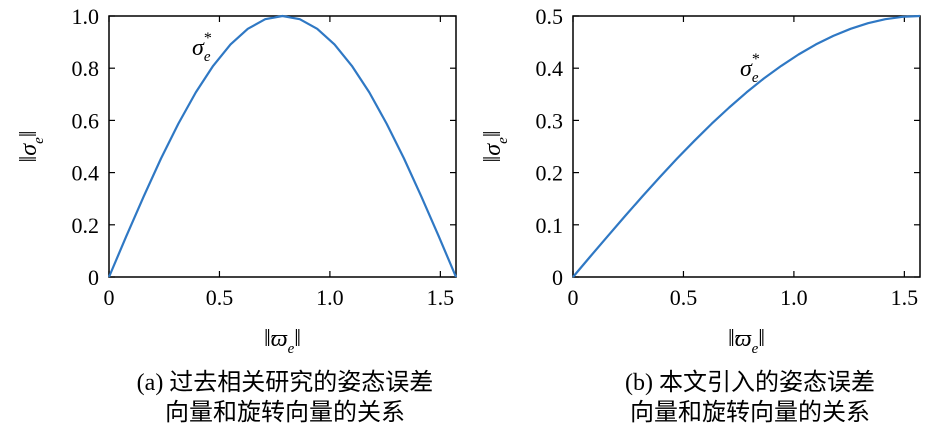 The height and width of the screenshot is (431, 945). What do you see at coordinates (86, 68) in the screenshot?
I see `y-tick-label: 0.8` at bounding box center [86, 68].